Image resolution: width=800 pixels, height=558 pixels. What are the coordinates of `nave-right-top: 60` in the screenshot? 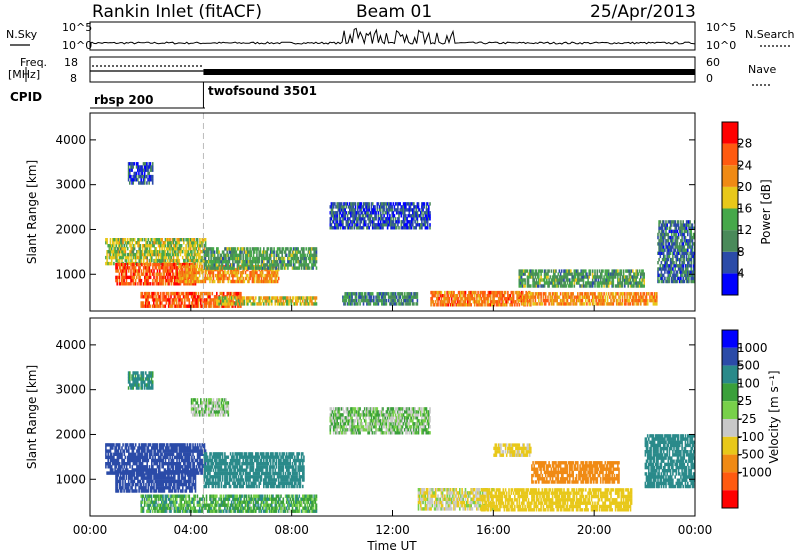 It's located at (713, 62).